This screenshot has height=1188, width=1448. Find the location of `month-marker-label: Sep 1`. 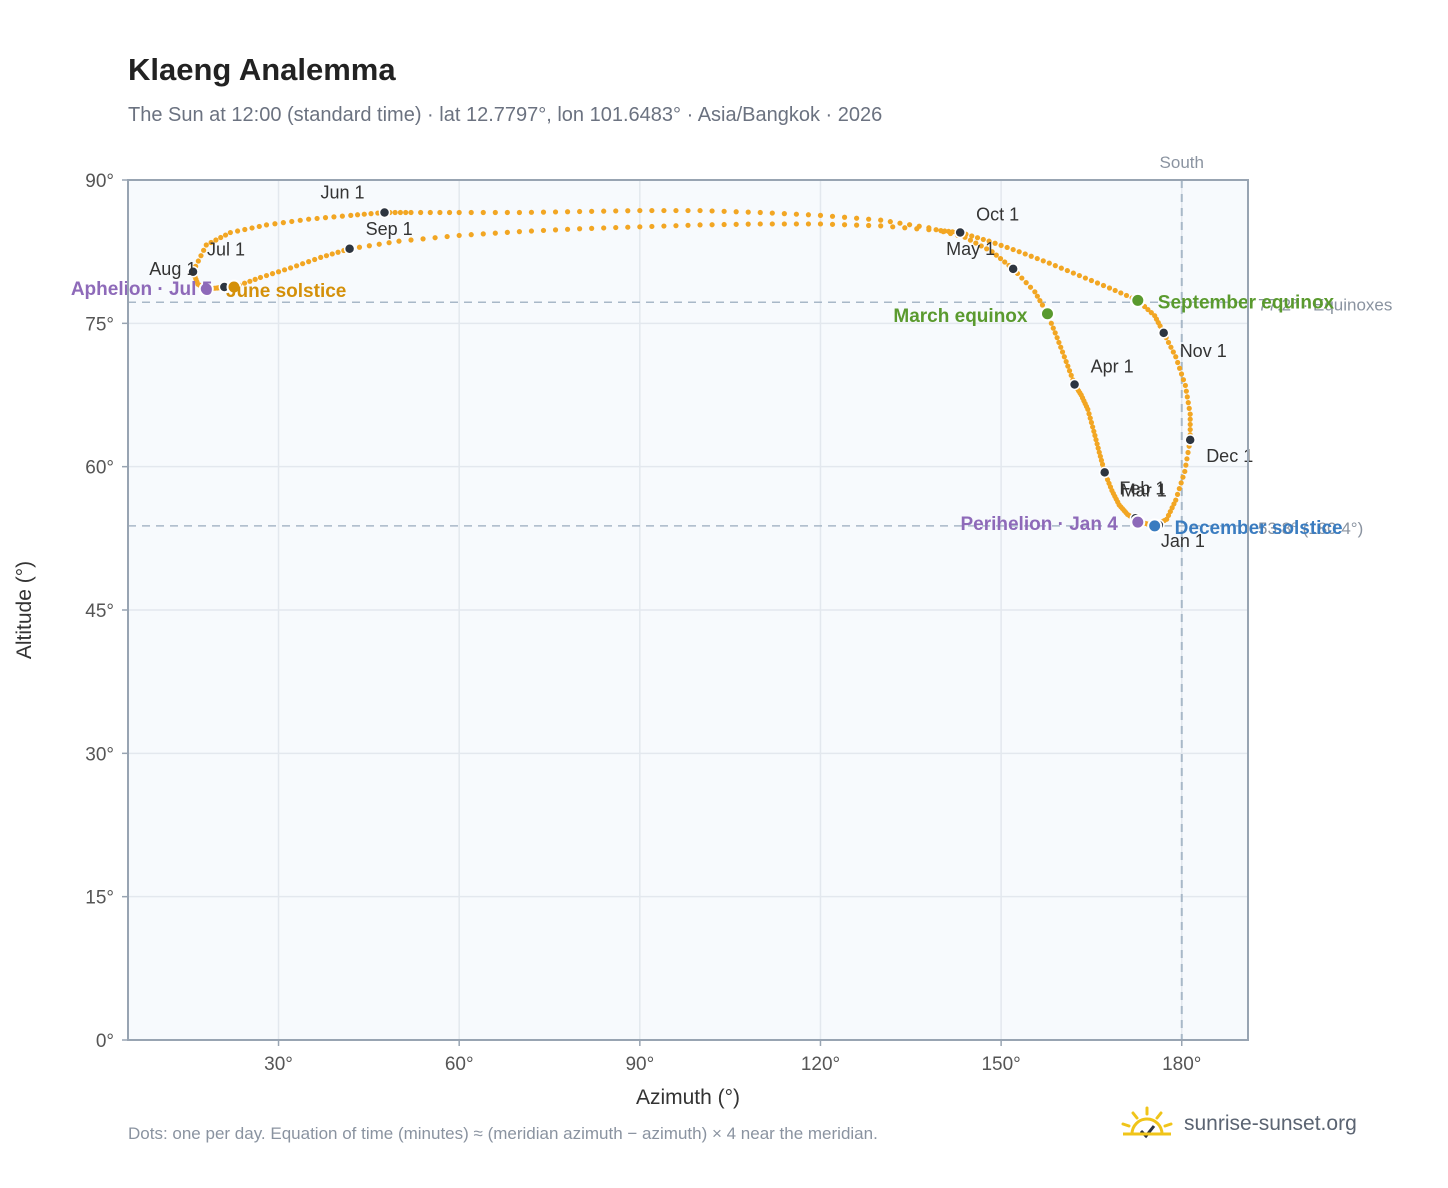

month-marker-label: Sep 1 is located at coordinates (389, 229).